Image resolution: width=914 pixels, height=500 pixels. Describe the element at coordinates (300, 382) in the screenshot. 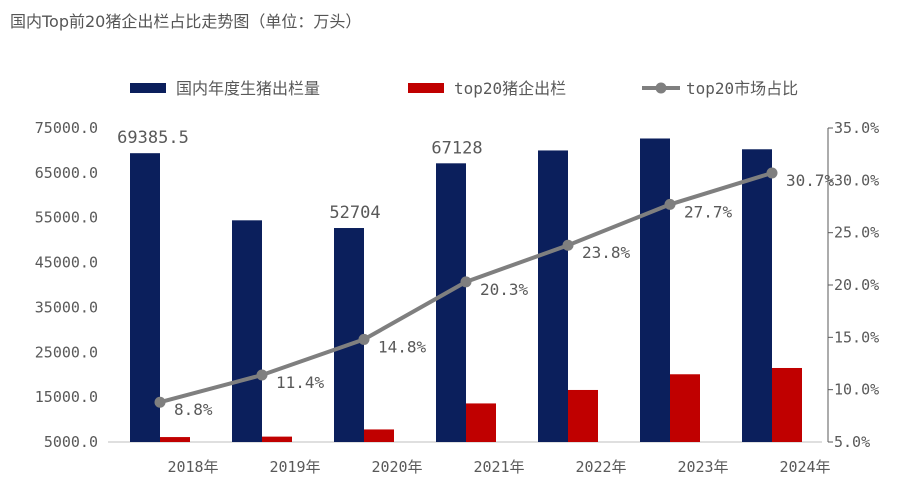

I see `share-data-label: 11.4%` at that location.